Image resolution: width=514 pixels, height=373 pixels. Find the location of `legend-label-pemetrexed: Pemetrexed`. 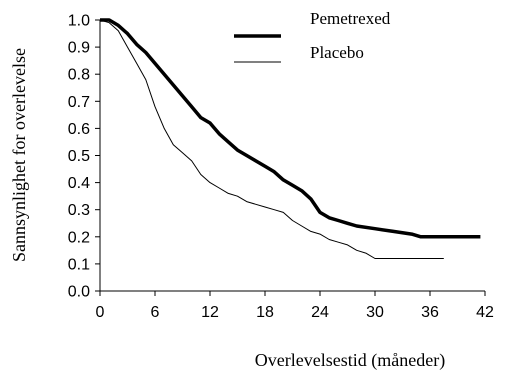

legend-label-pemetrexed: Pemetrexed is located at coordinates (350, 18).